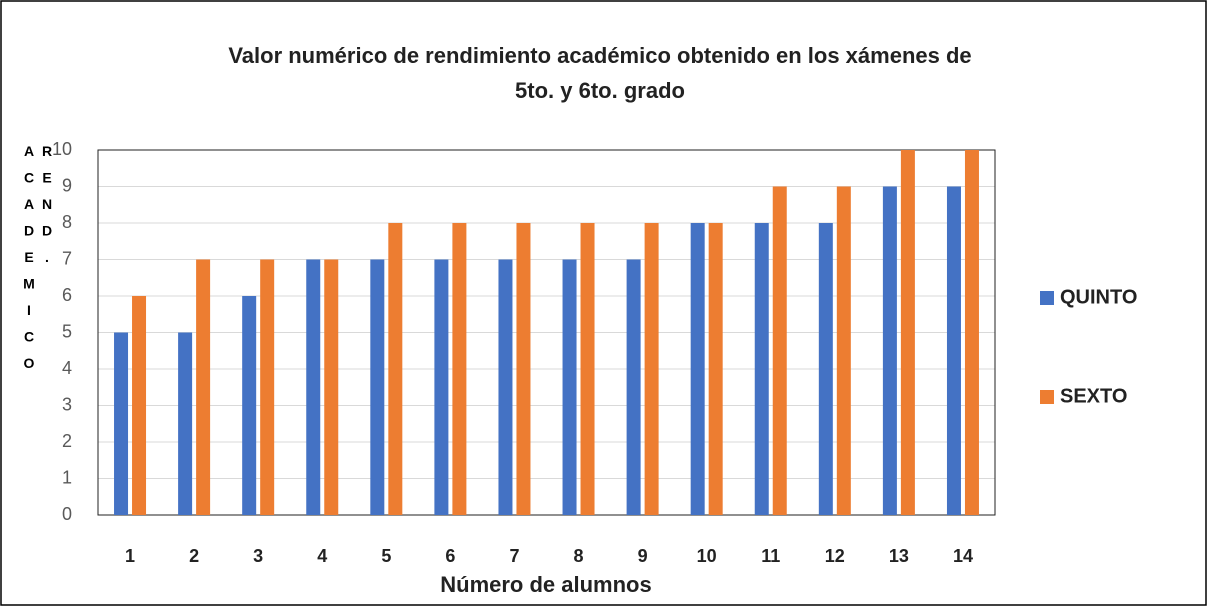 This screenshot has height=607, width=1208. What do you see at coordinates (67, 258) in the screenshot?
I see `y-tick-label: 7` at bounding box center [67, 258].